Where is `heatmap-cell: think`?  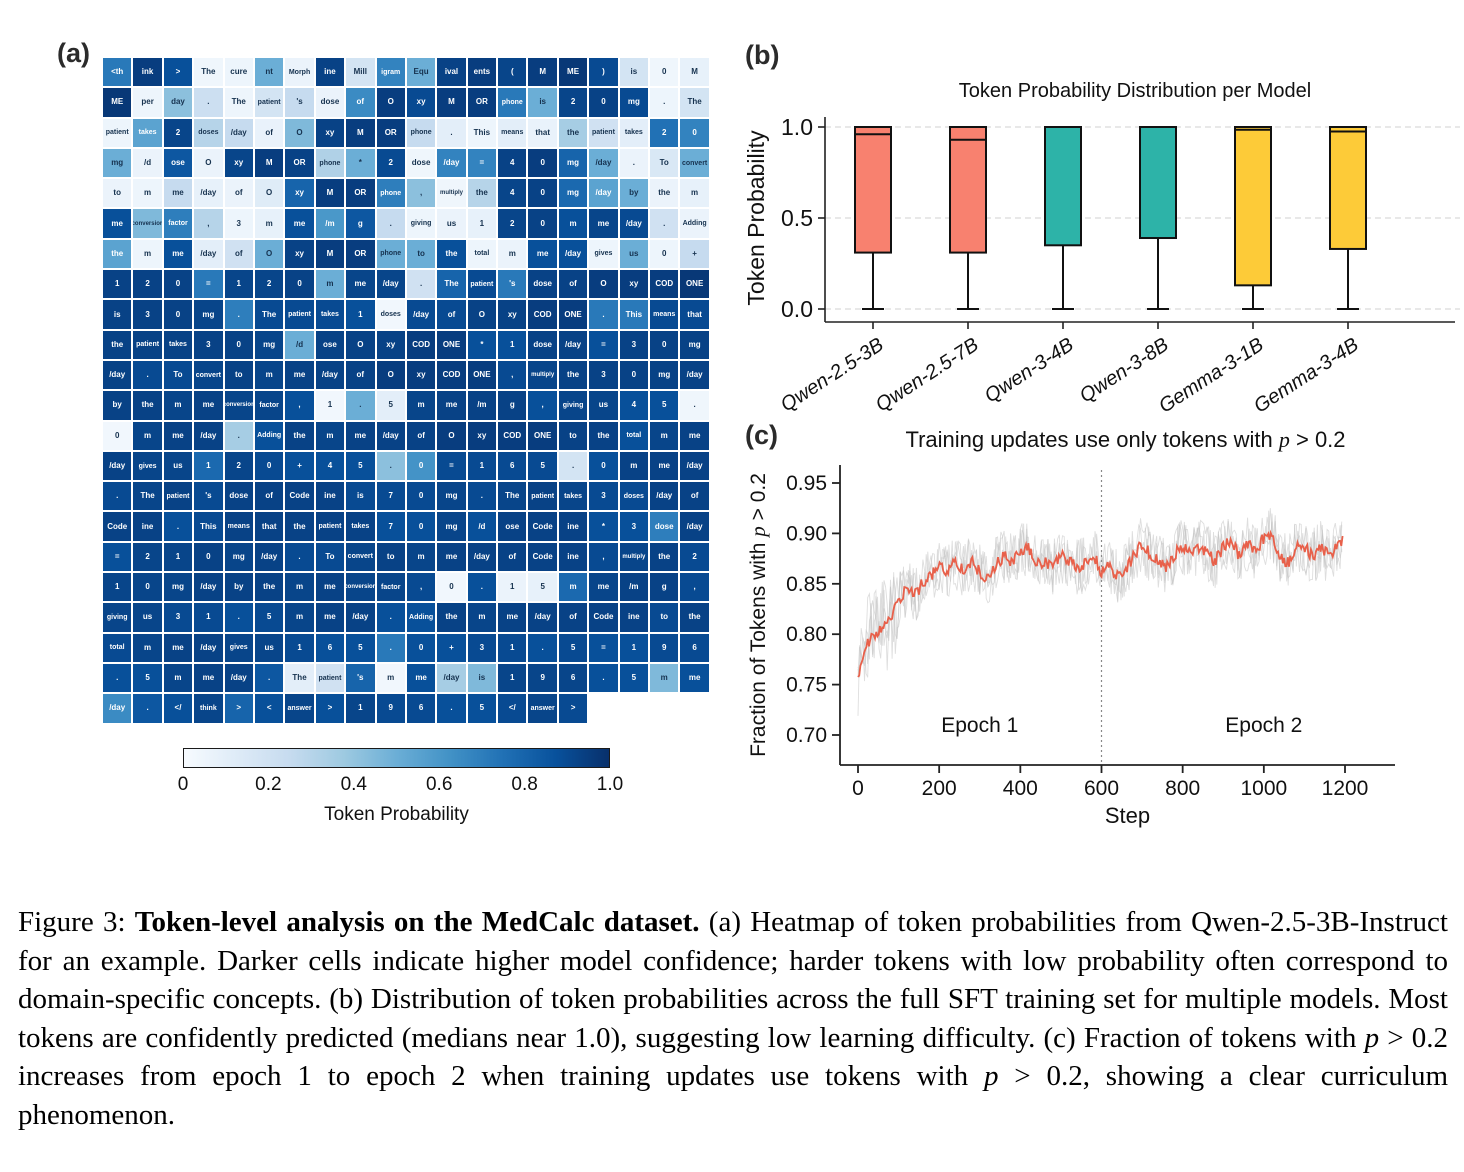
heatmap-cell: think is located at coordinates (208, 708).